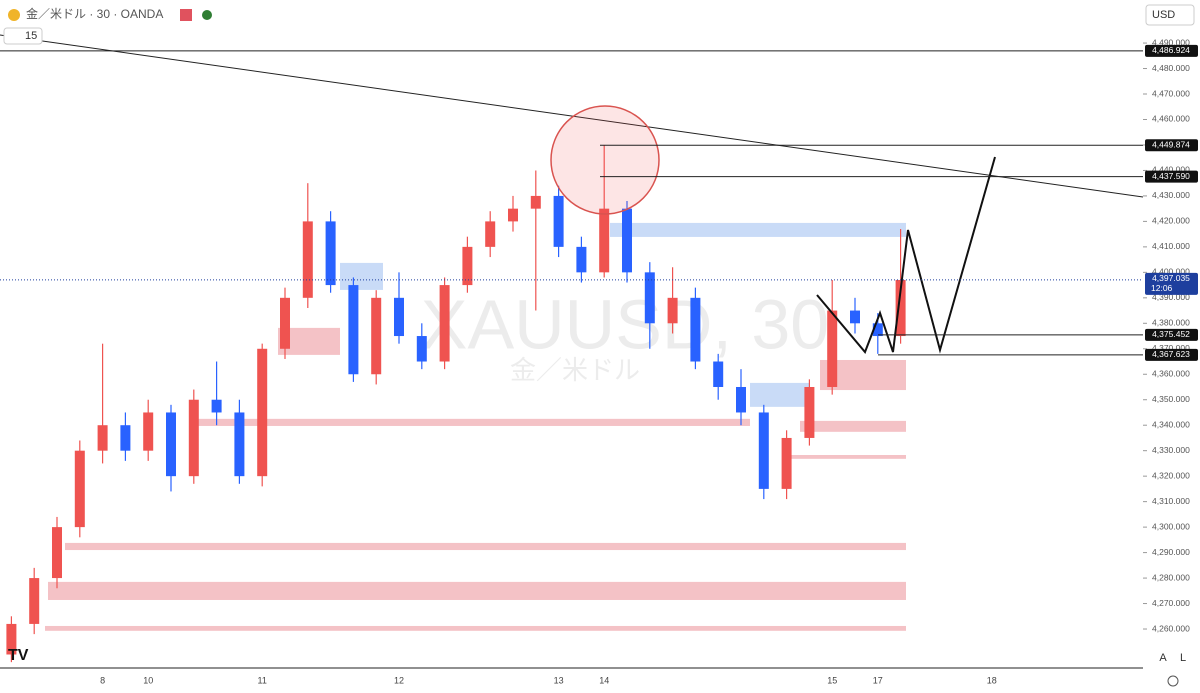 This screenshot has width=1200, height=693. What do you see at coordinates (832, 680) in the screenshot?
I see `x-tick-label: 15` at bounding box center [832, 680].